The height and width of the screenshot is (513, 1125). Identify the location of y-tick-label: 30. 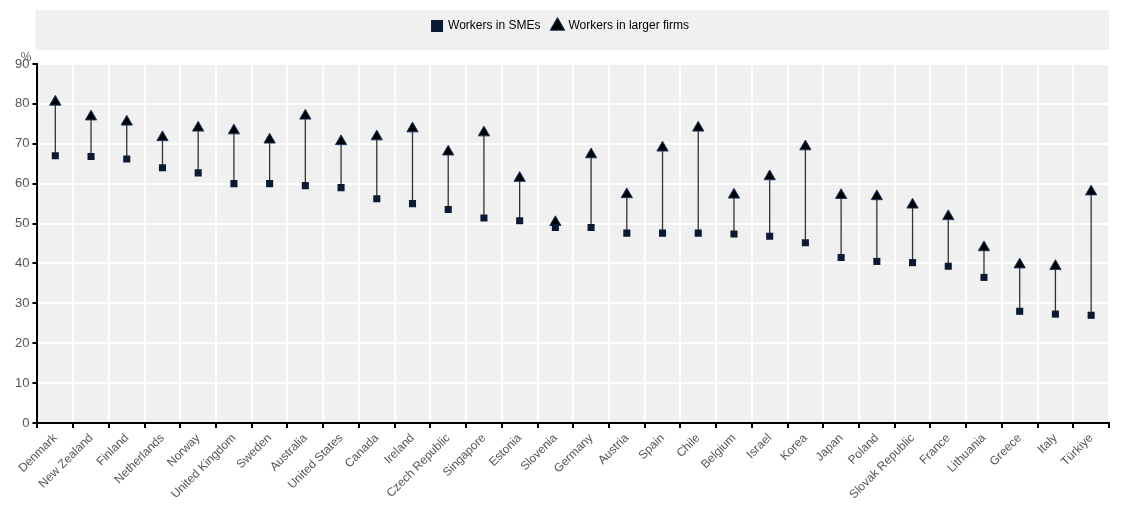
(22, 302).